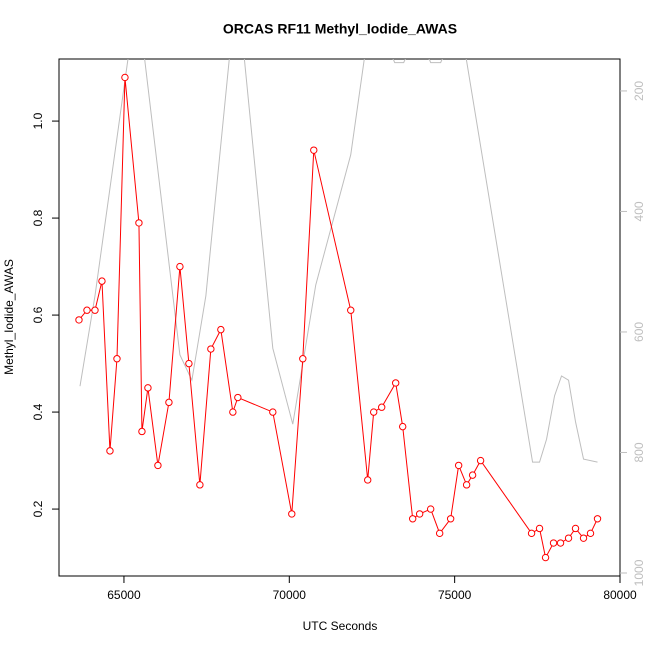 Image resolution: width=650 pixels, height=655 pixels. I want to click on y2-tick-label: 600, so click(639, 332).